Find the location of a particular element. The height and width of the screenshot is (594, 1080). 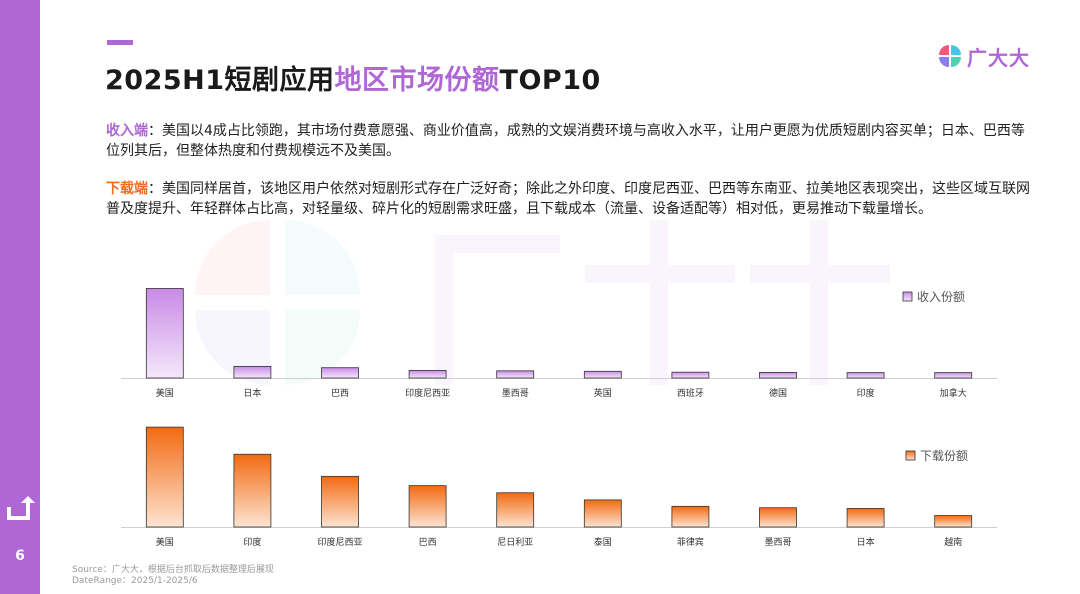

page-title: 2025H1短剧应用地区市场份额TOP10 is located at coordinates (353, 77).